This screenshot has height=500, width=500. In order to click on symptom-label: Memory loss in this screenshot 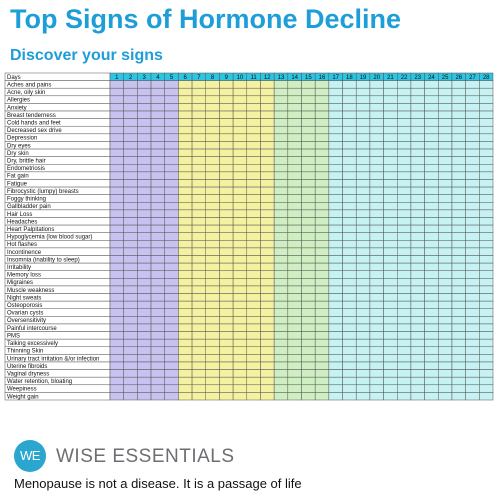, I will do `click(24, 276)`.